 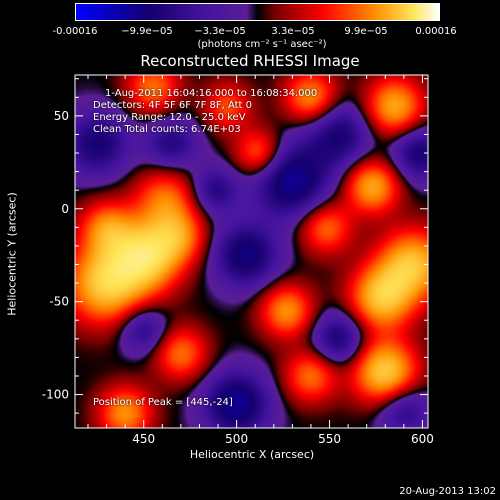 What do you see at coordinates (236, 439) in the screenshot?
I see `x-tick-label: 500` at bounding box center [236, 439].